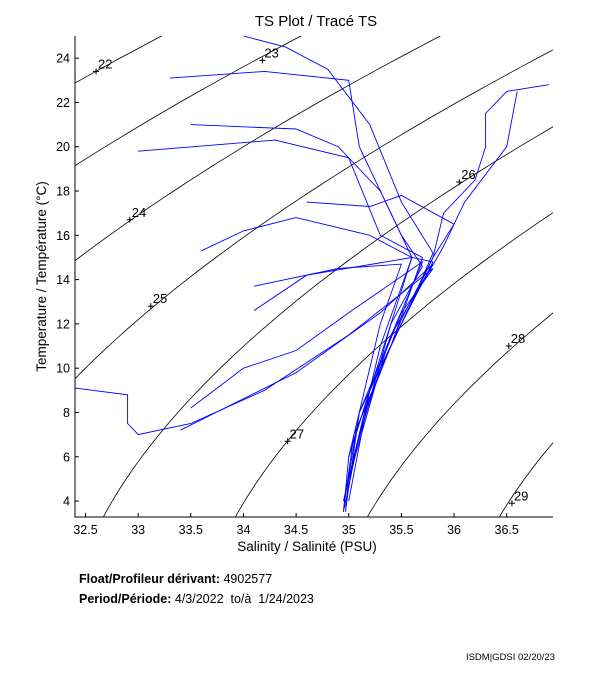 The image size is (611, 675). I want to click on float-label: Float/Profileur dérivant:, so click(149, 579).